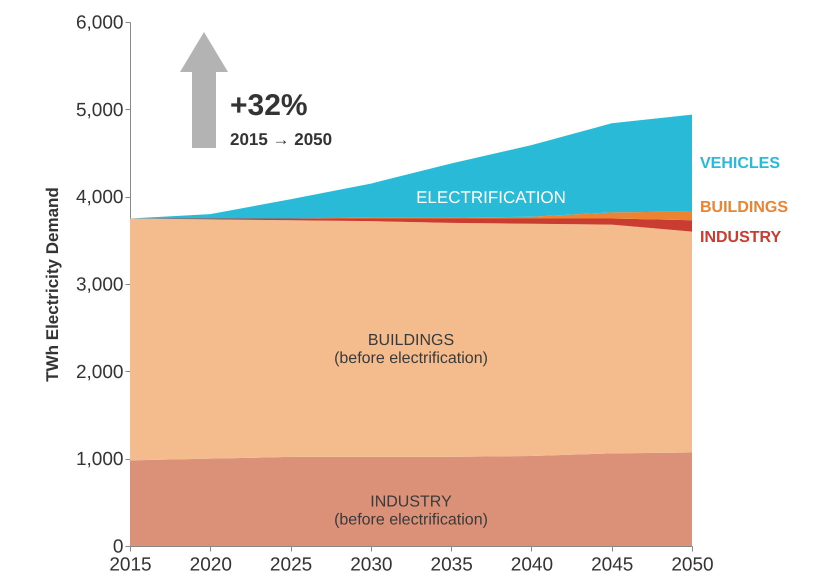 This screenshot has height=581, width=836. I want to click on x-tick-label: 2050, so click(692, 565).